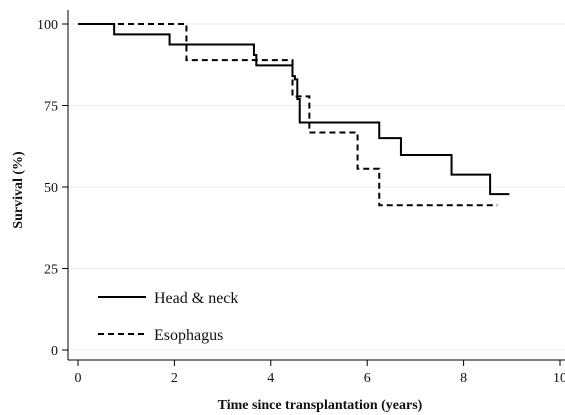 This screenshot has width=565, height=415. I want to click on y-axis-title: Survival (%), so click(18, 190).